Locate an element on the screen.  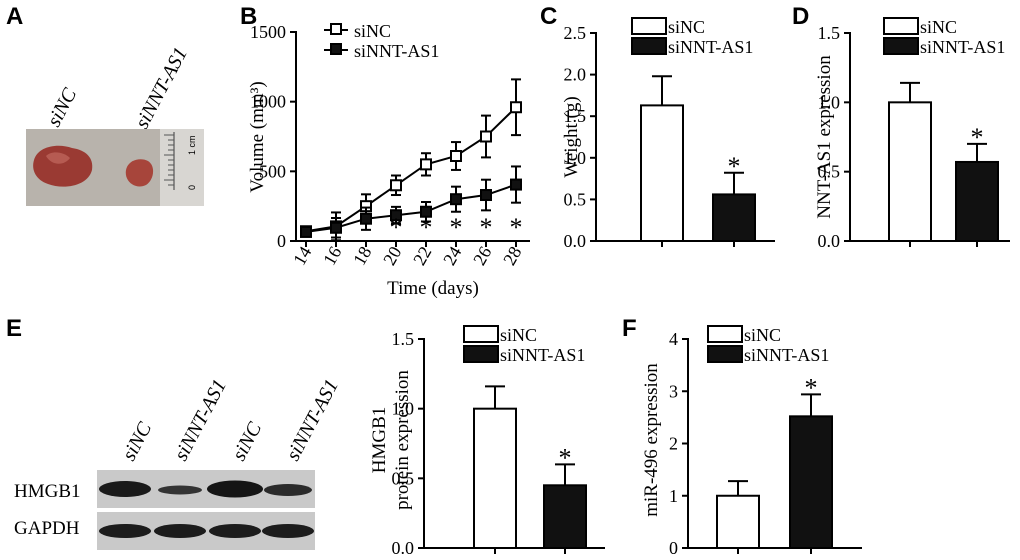
blot-label-gapdh: GAPDH is located at coordinates (47, 528).